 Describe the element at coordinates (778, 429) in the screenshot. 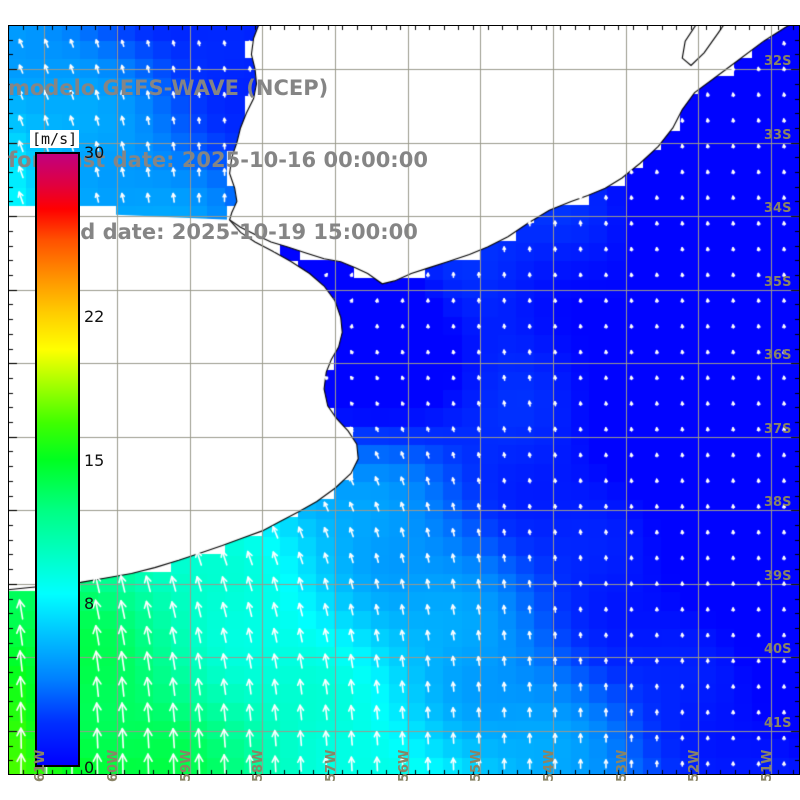

I see `lat-label-37S: 37S` at that location.